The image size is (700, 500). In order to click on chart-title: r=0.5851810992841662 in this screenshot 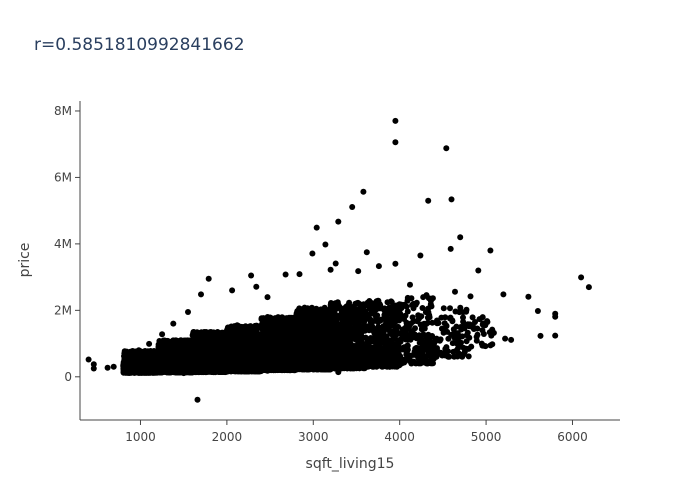, I will do `click(139, 45)`.